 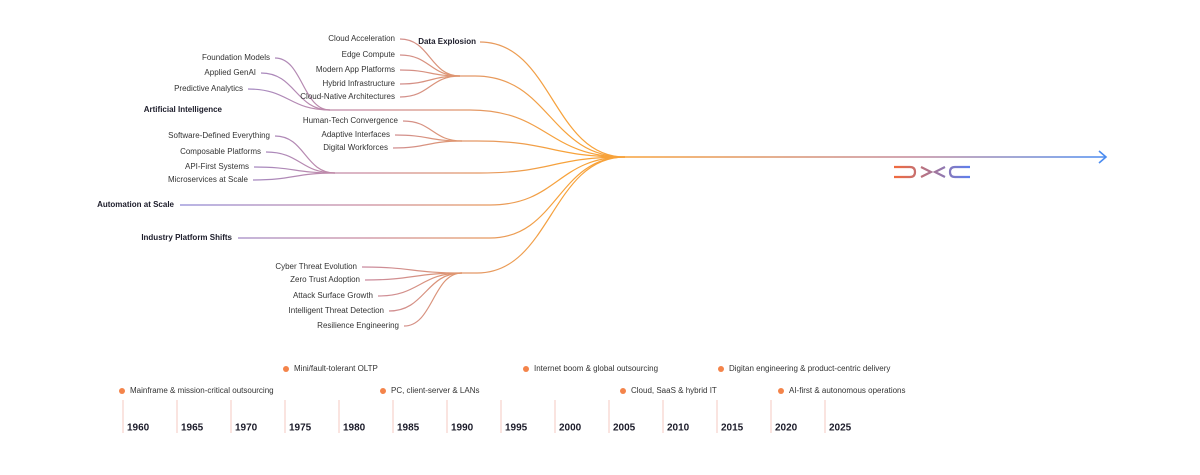 What do you see at coordinates (219, 135) in the screenshot?
I see `item-label: Software-Defined Everything` at bounding box center [219, 135].